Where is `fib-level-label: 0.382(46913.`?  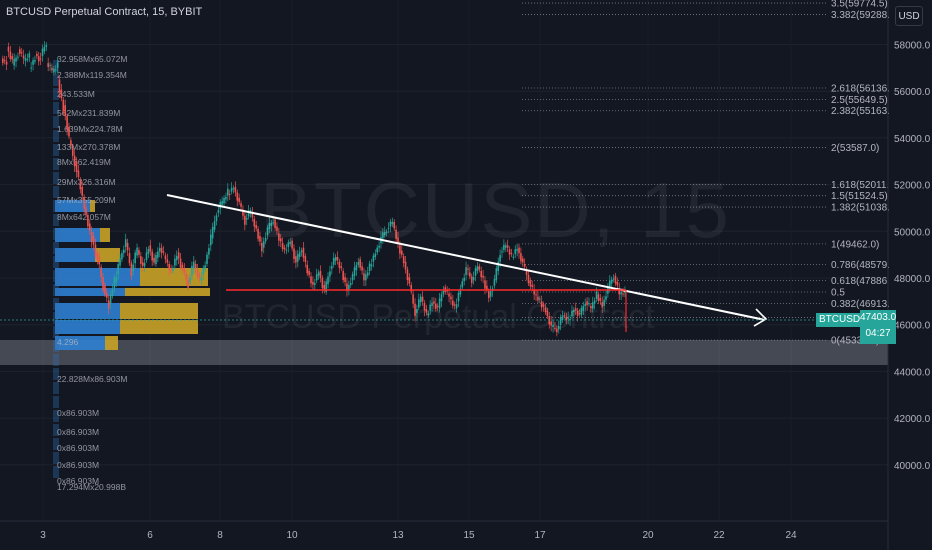 fib-level-label: 0.382(46913. is located at coordinates (860, 304).